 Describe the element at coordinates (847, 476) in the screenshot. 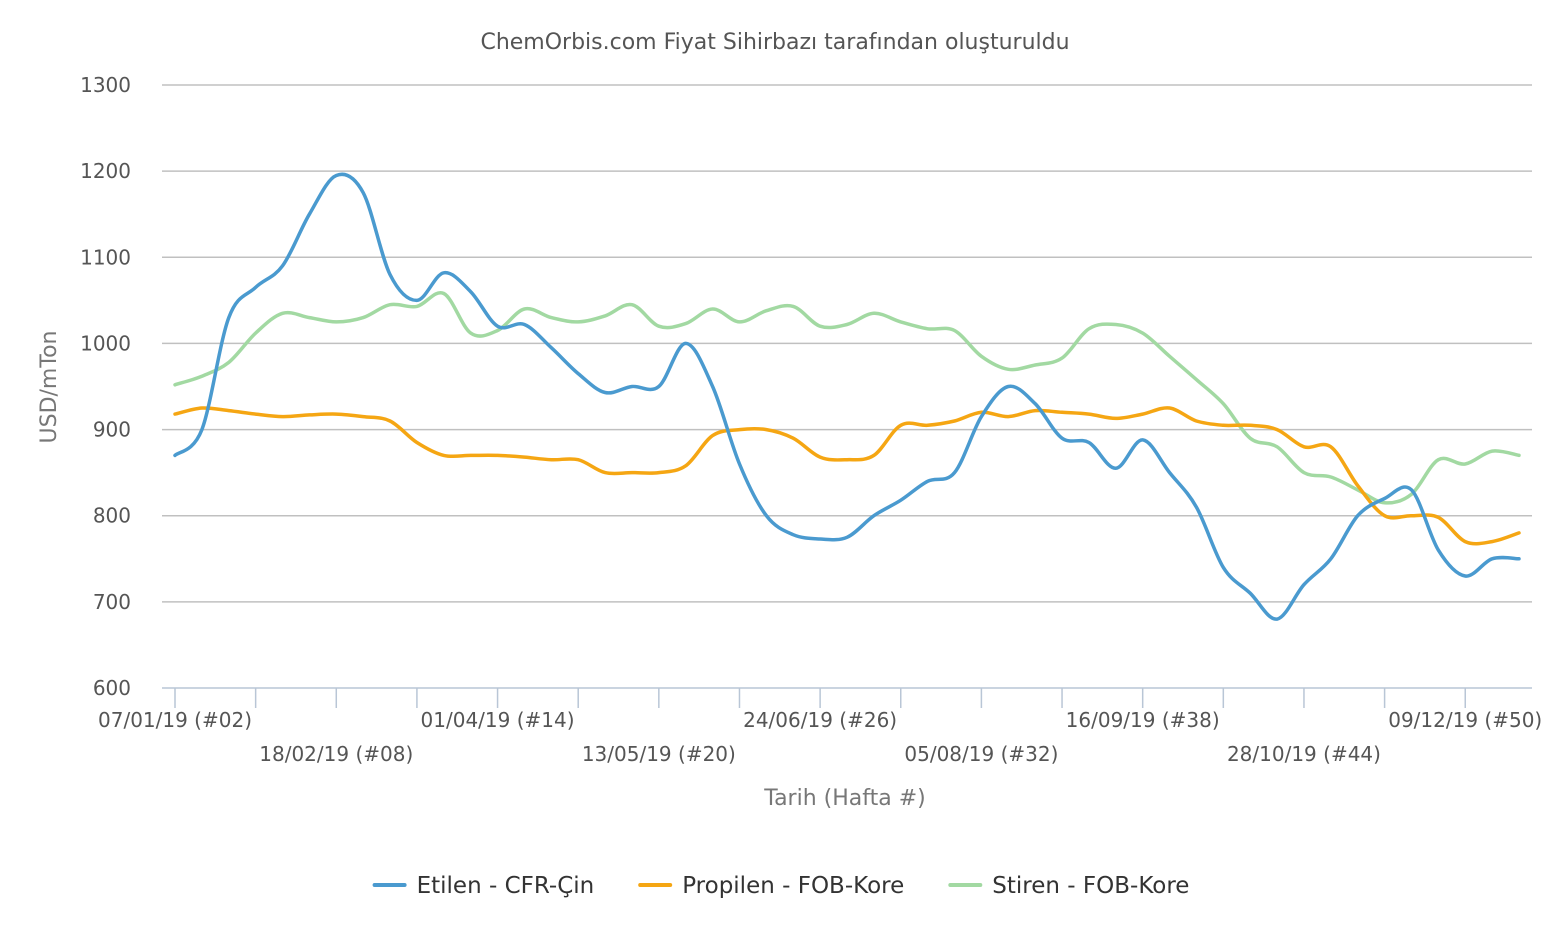

I see `series-line-propilen` at that location.